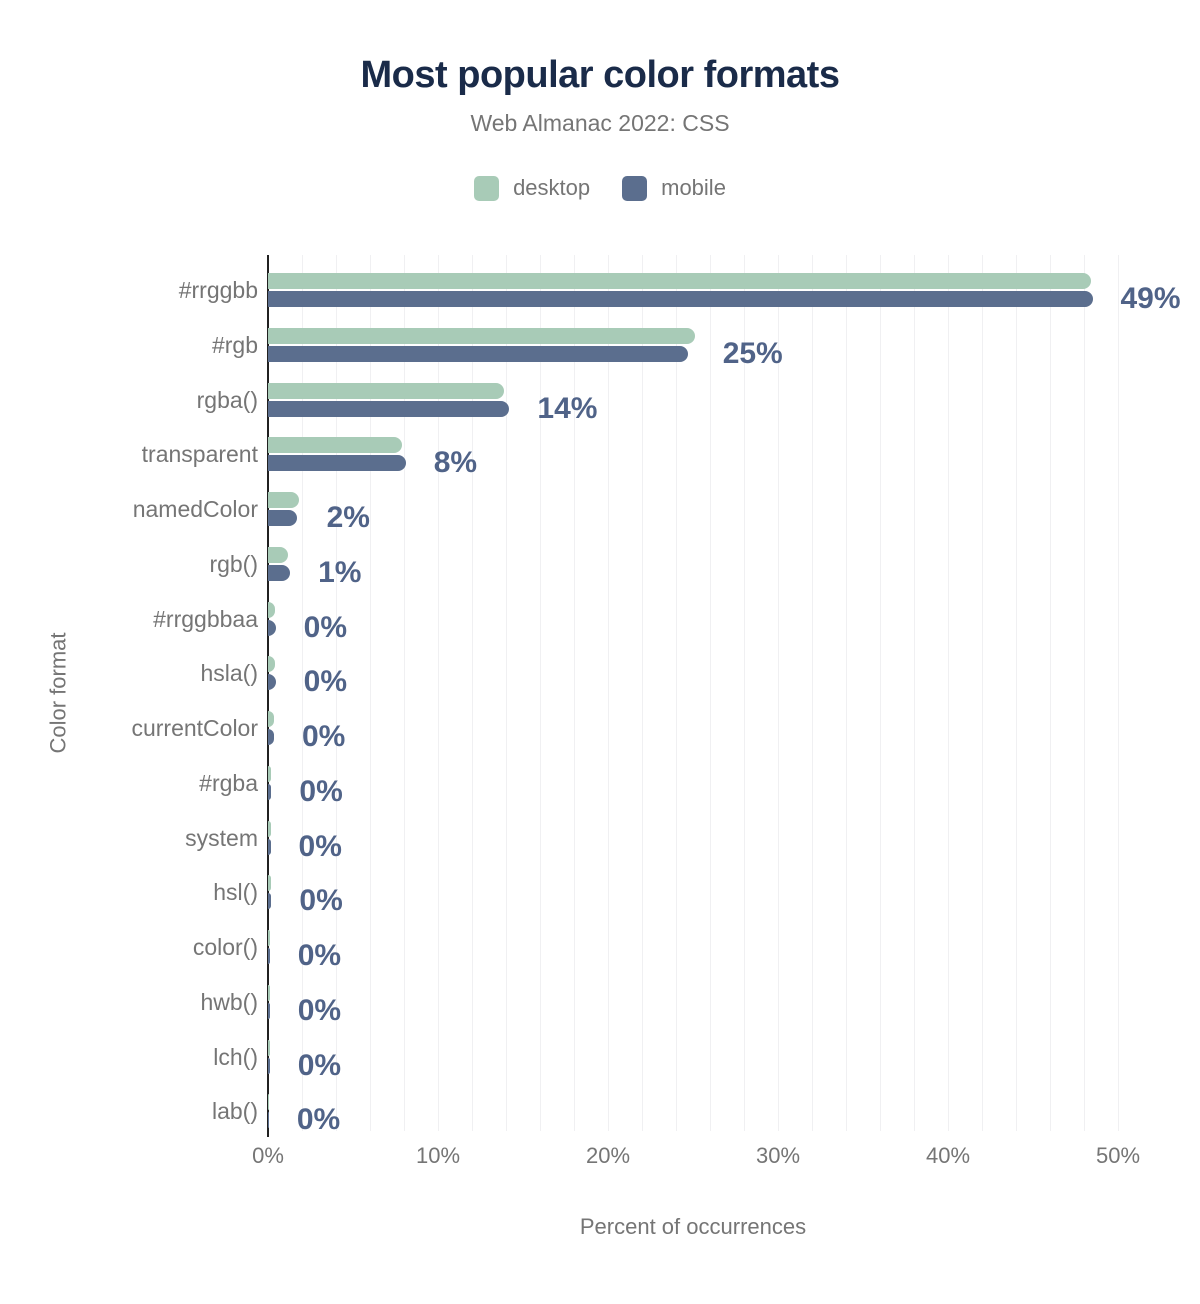 This screenshot has height=1304, width=1200. What do you see at coordinates (693, 1226) in the screenshot?
I see `x-axis-title: Percent of occurrences` at bounding box center [693, 1226].